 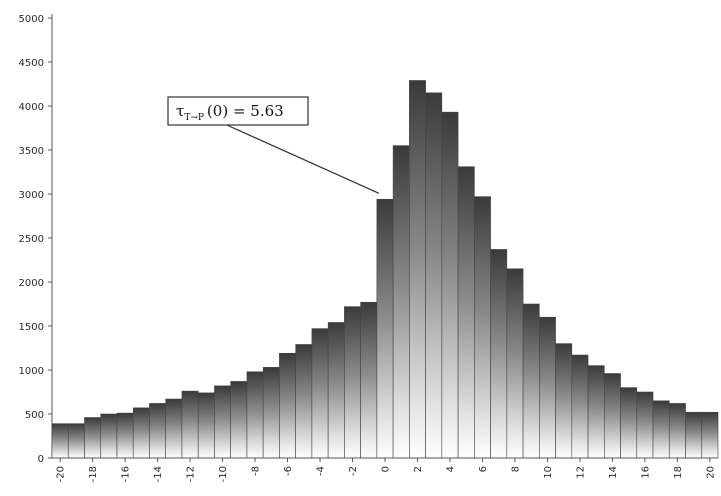 I want to click on x-tick-label: -14, so click(x=158, y=474).